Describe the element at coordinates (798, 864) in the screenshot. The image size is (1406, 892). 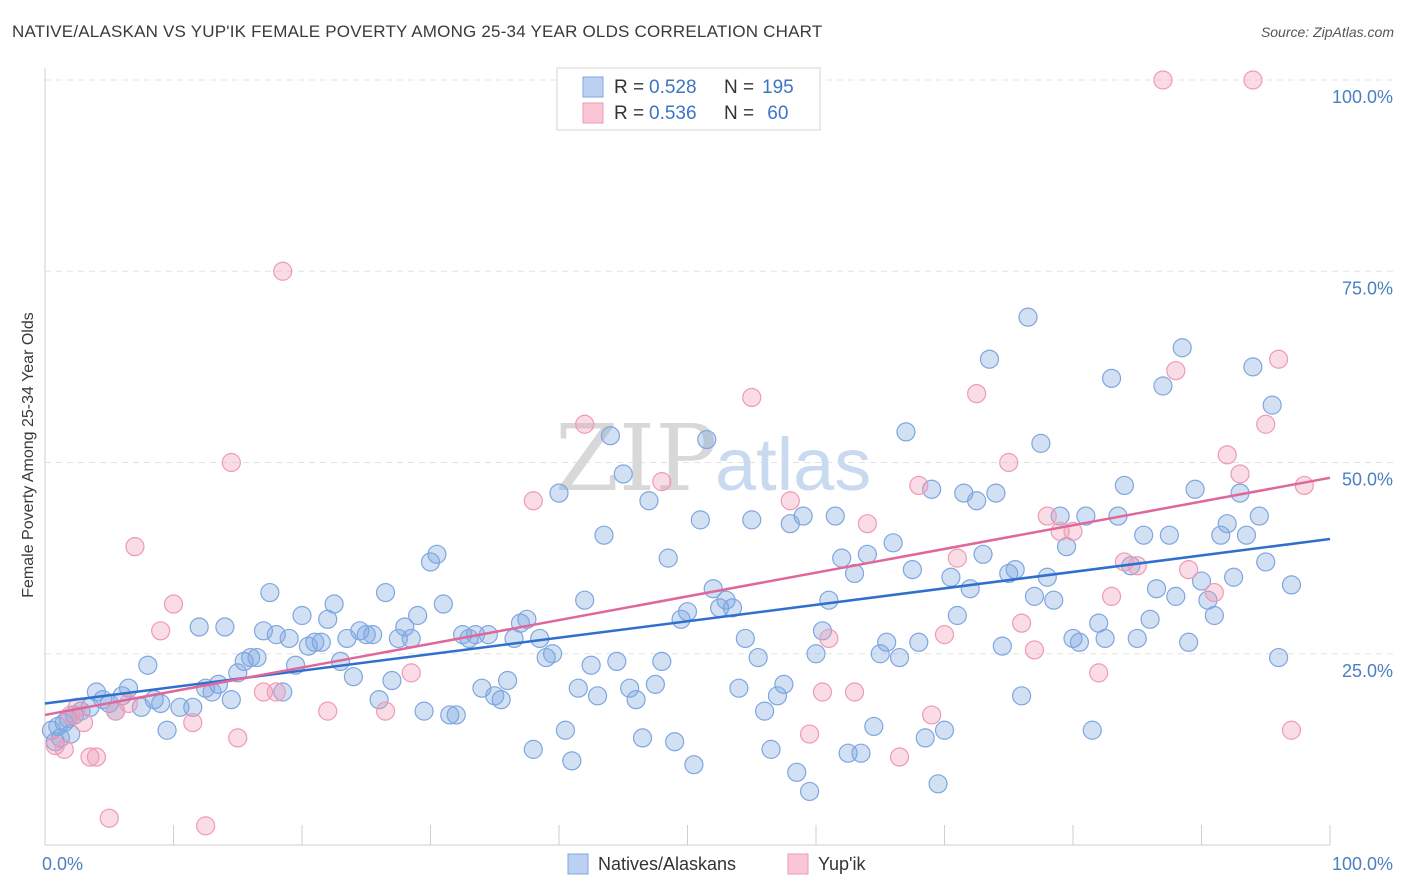
I see `legend-bottom-swatch-yupik` at that location.